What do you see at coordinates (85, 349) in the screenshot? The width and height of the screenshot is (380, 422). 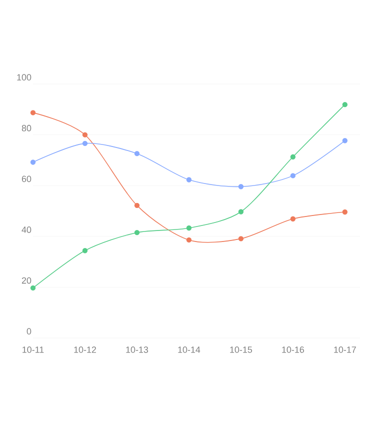 I see `x-tick-label: 10-12` at bounding box center [85, 349].